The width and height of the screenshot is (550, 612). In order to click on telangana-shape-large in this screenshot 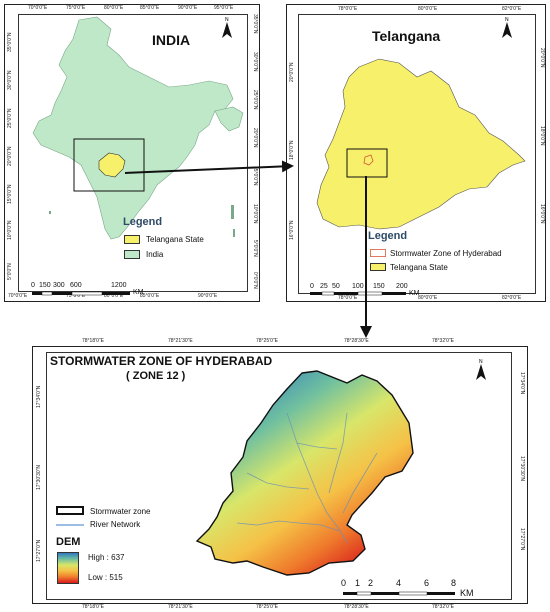, I will do `click(421, 144)`.